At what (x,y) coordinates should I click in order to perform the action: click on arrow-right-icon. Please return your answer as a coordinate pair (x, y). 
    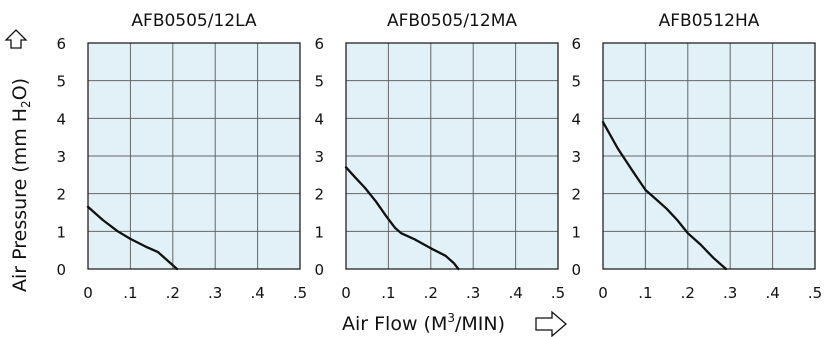
    Looking at the image, I should click on (551, 323).